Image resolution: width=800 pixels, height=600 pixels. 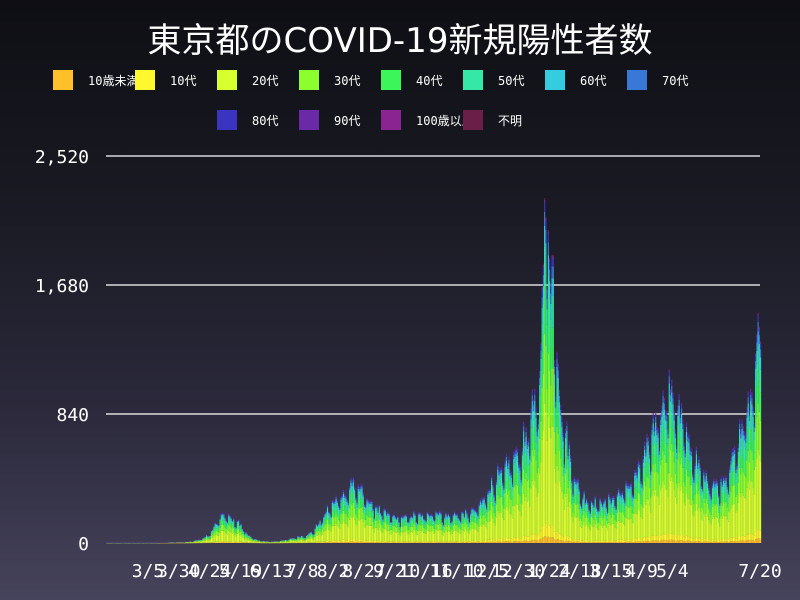 I want to click on legend-label: 80代, so click(x=265, y=121).